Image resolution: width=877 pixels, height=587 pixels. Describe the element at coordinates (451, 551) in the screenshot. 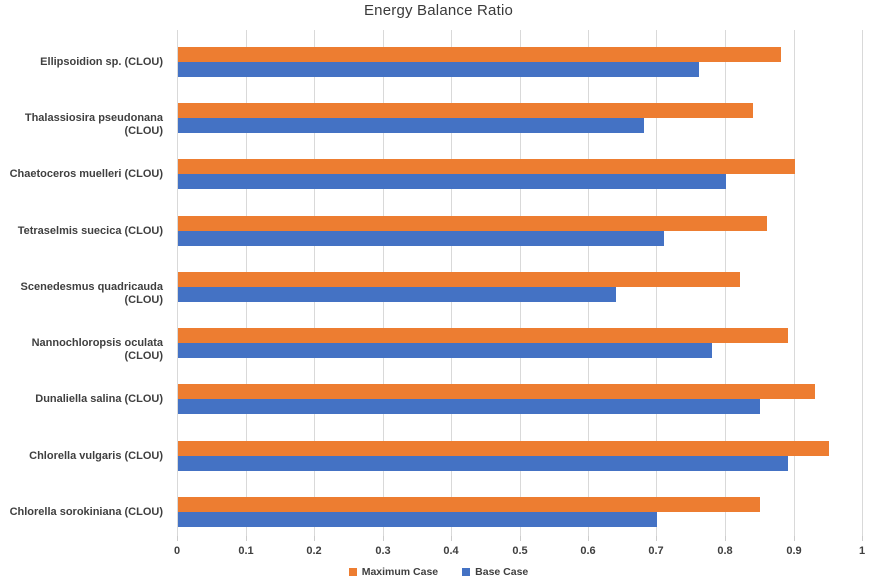

I see `x-tick-label: 0.4` at that location.